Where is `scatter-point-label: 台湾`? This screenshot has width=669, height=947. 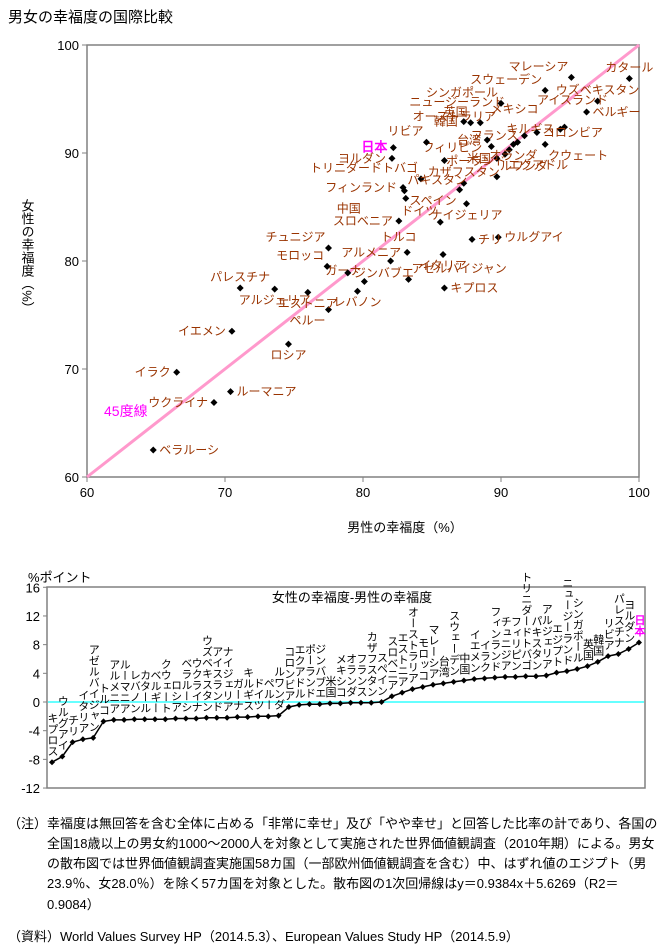 scatter-point-label: 台湾 is located at coordinates (469, 139).